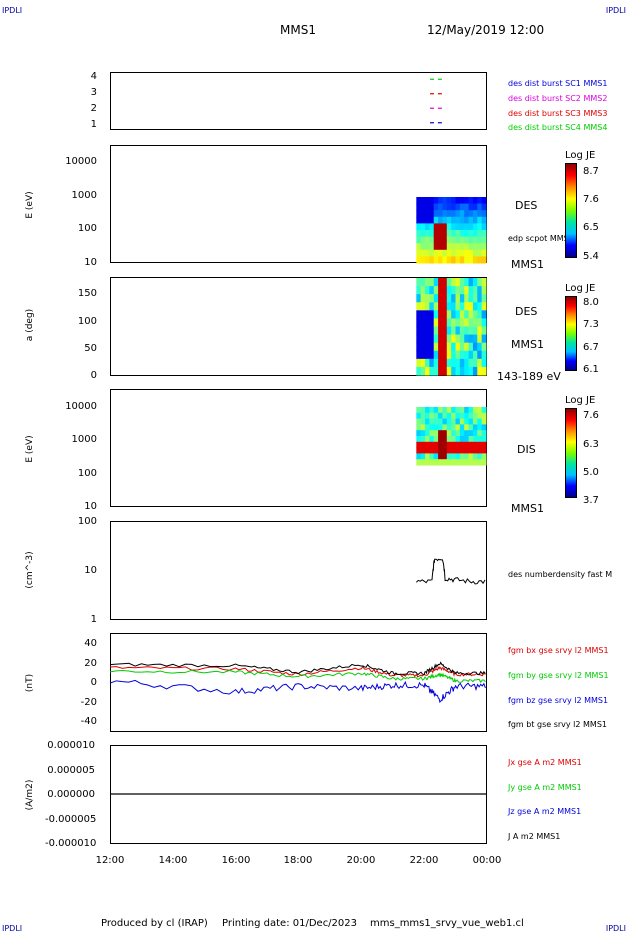 The height and width of the screenshot is (934, 630). I want to click on x-tick: 22:00, so click(424, 860).